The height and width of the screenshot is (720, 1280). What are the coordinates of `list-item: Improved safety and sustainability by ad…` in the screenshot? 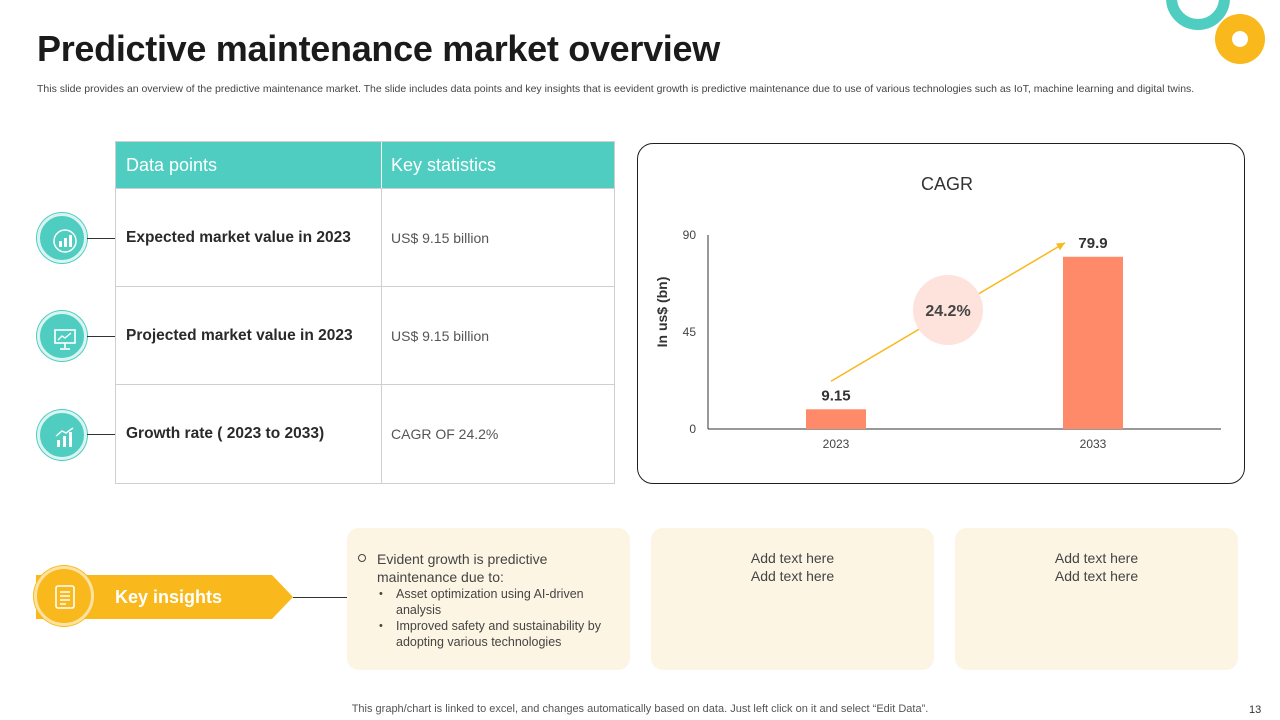 It's located at (502, 634).